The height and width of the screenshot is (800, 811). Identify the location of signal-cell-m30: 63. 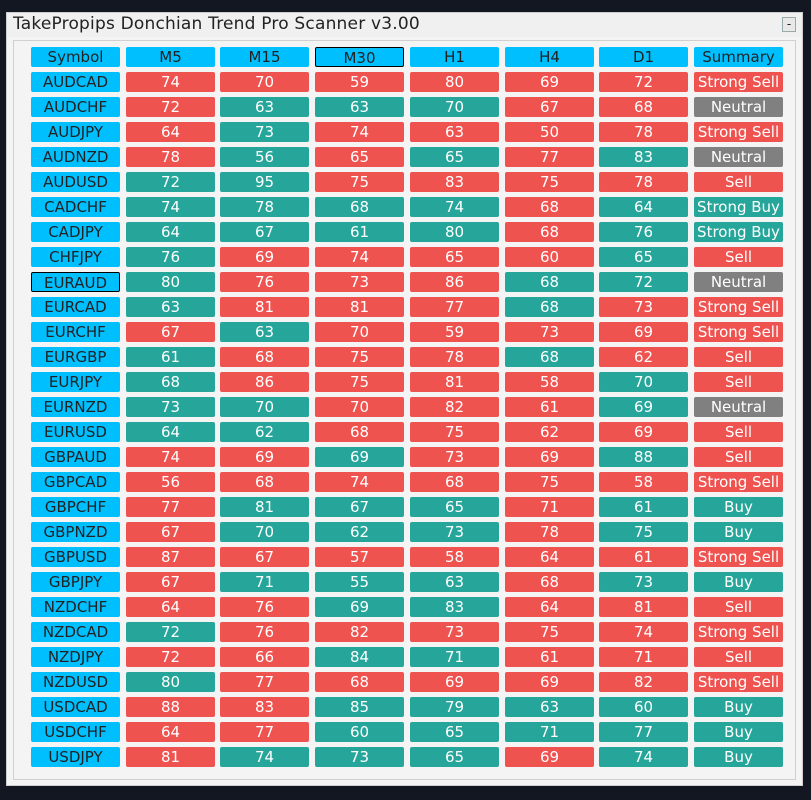
(359, 107).